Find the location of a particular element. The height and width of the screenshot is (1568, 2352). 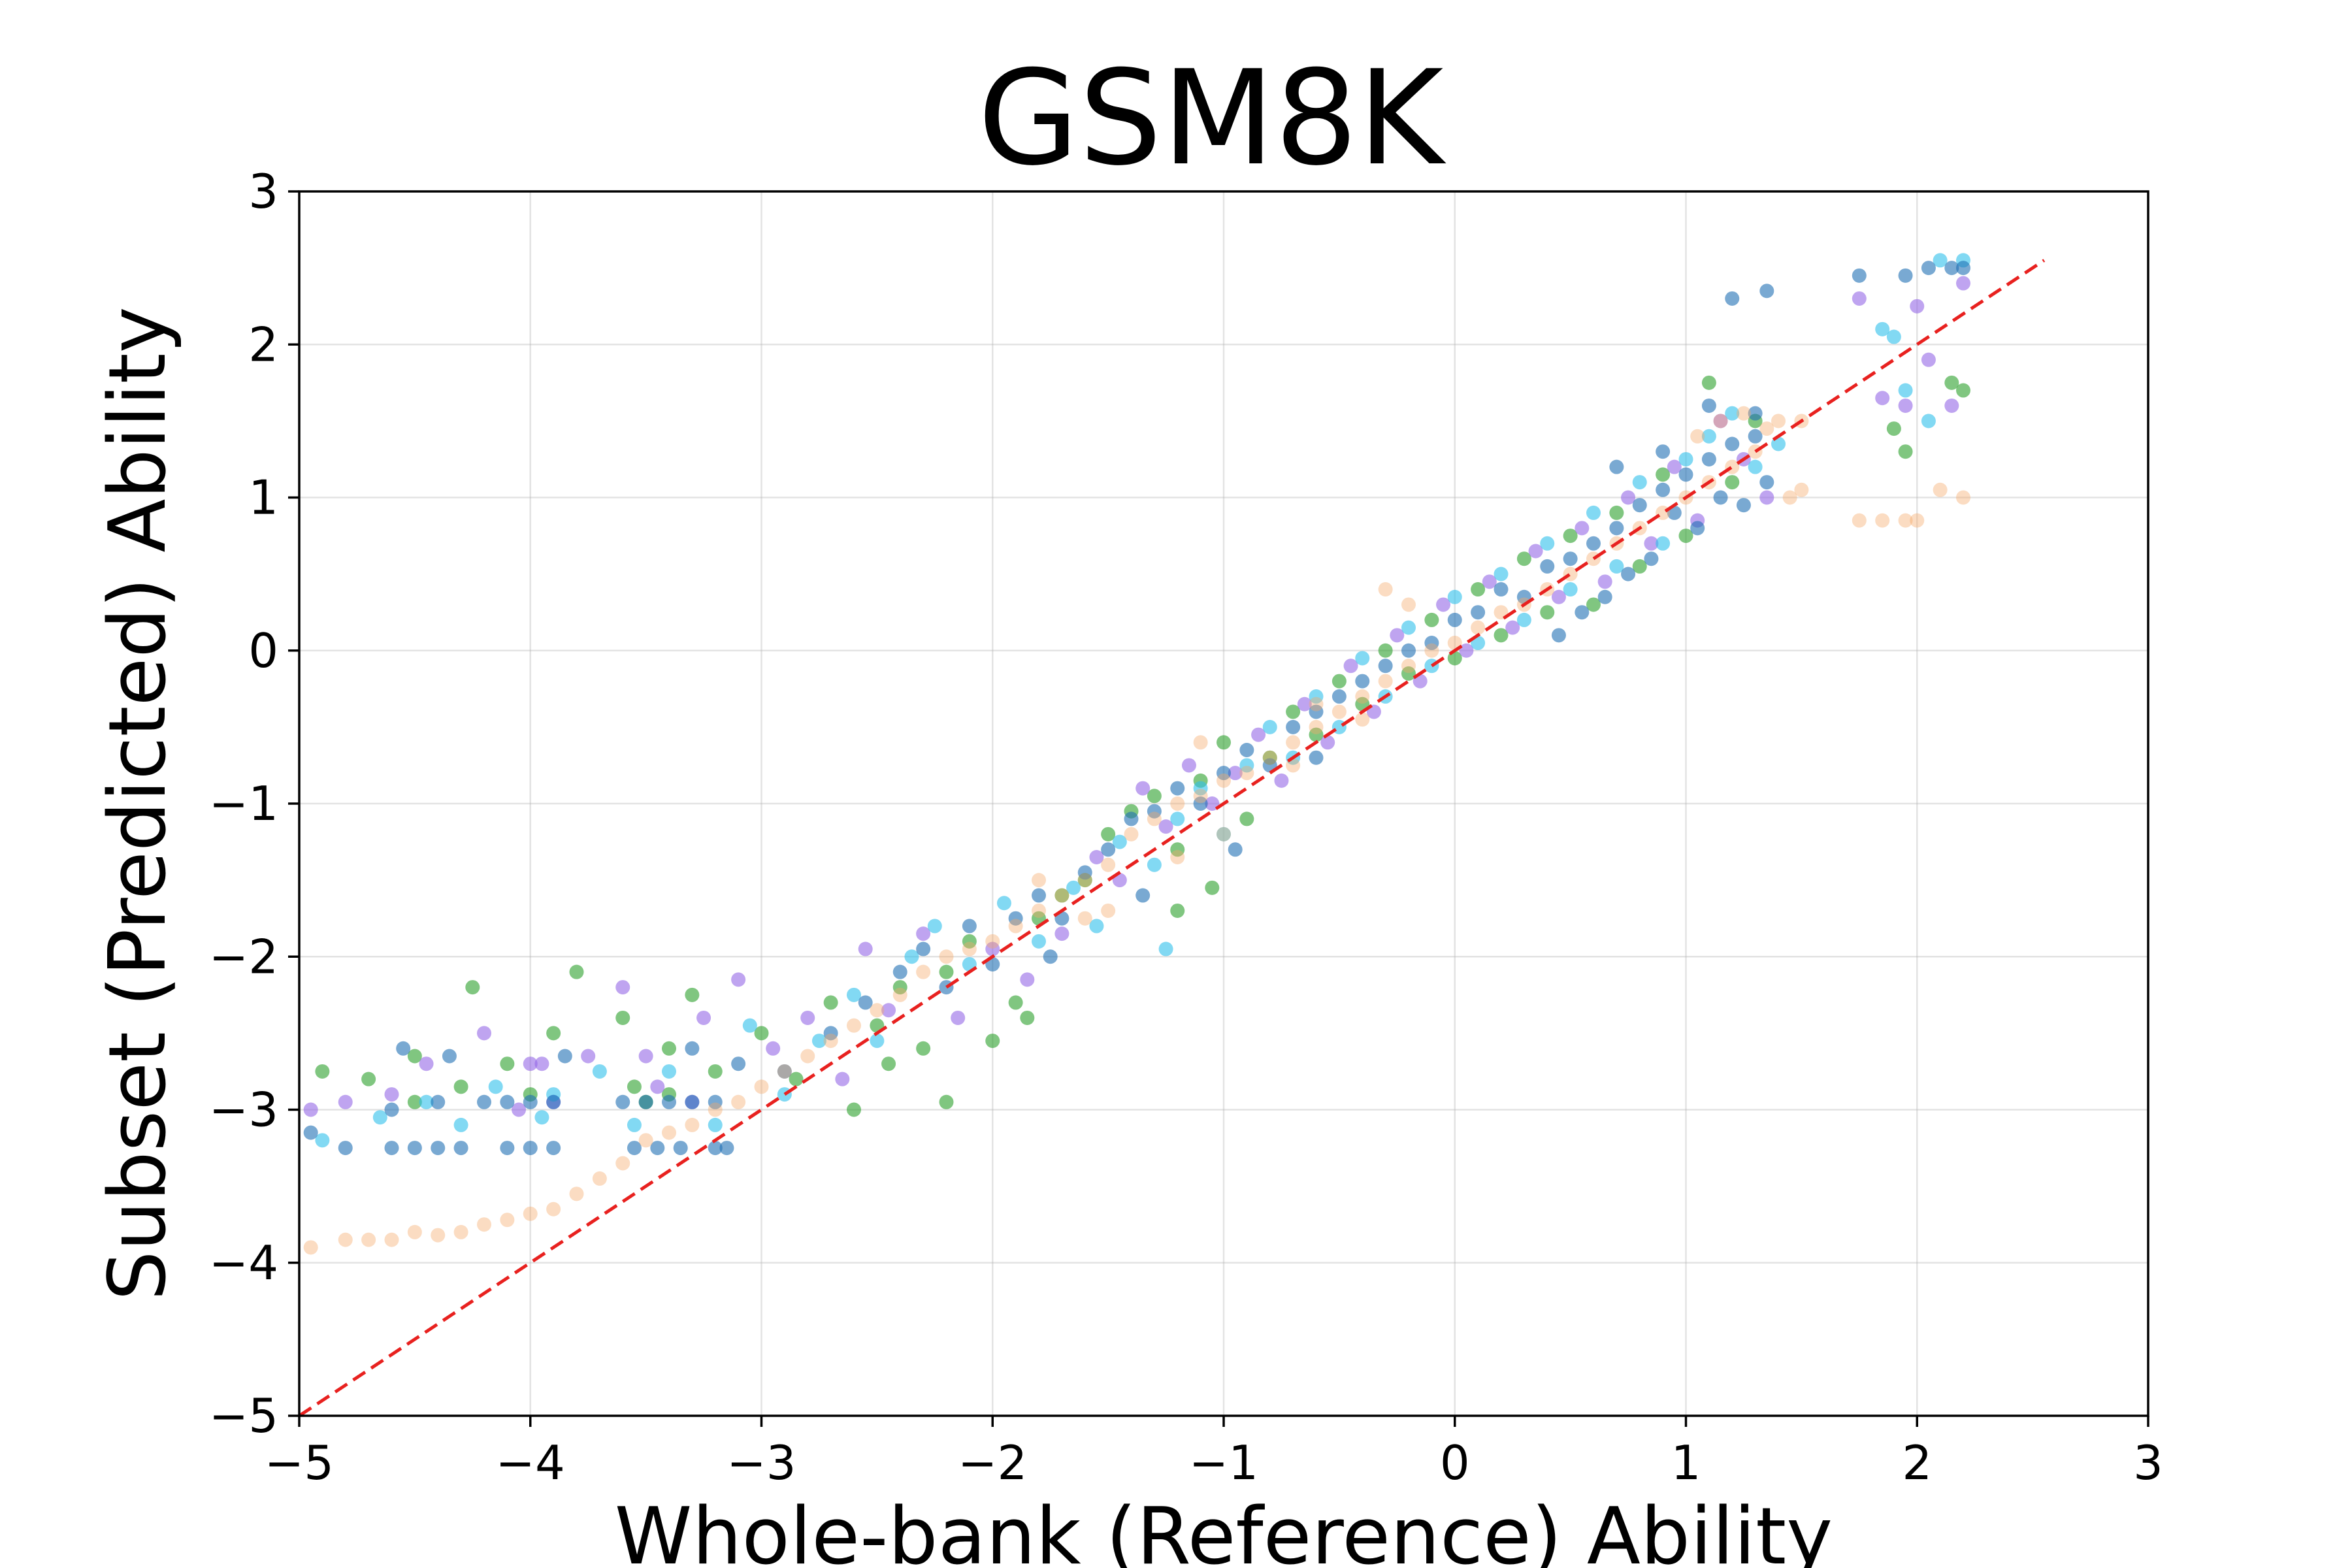

y-tick-label-2: −3 is located at coordinates (243, 1110).